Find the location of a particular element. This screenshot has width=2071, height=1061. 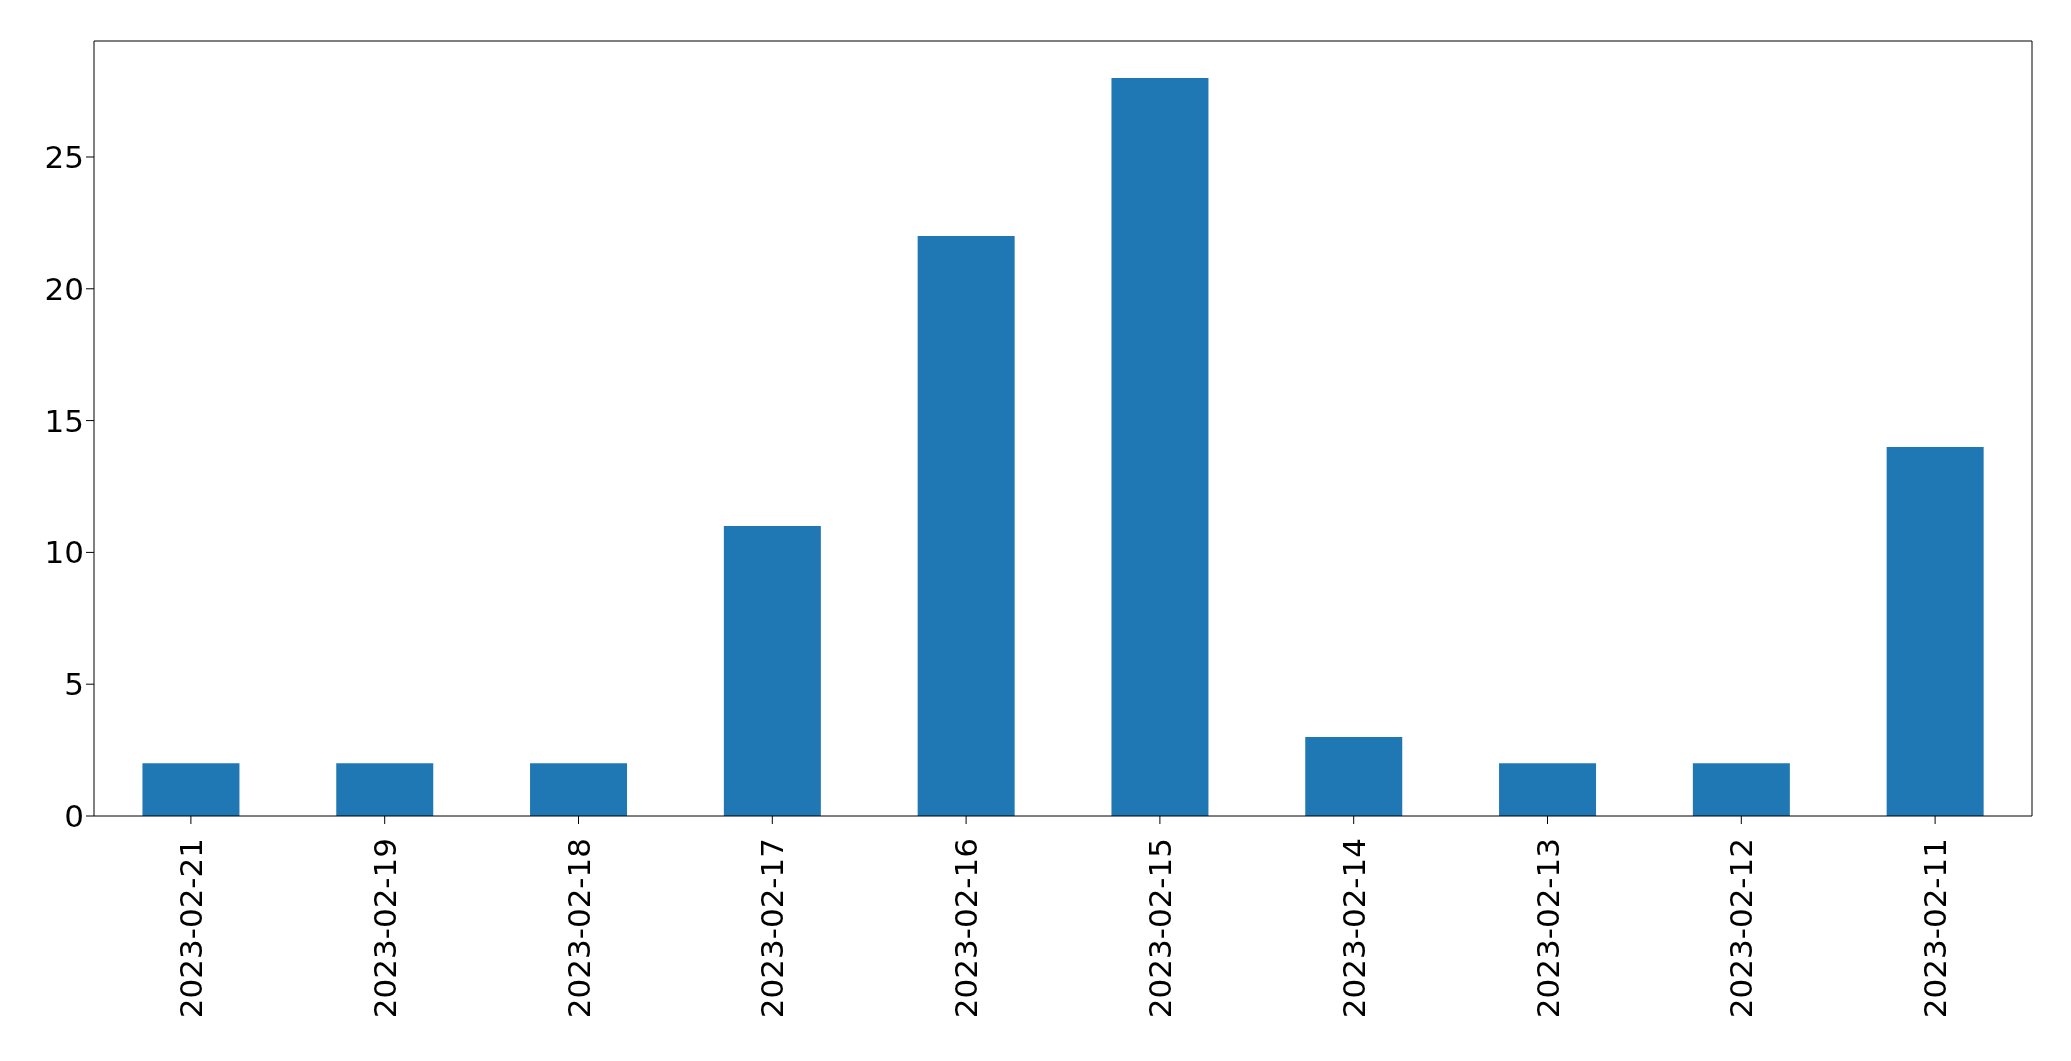

x-tick-label: 2023-02-14 is located at coordinates (1353, 928).